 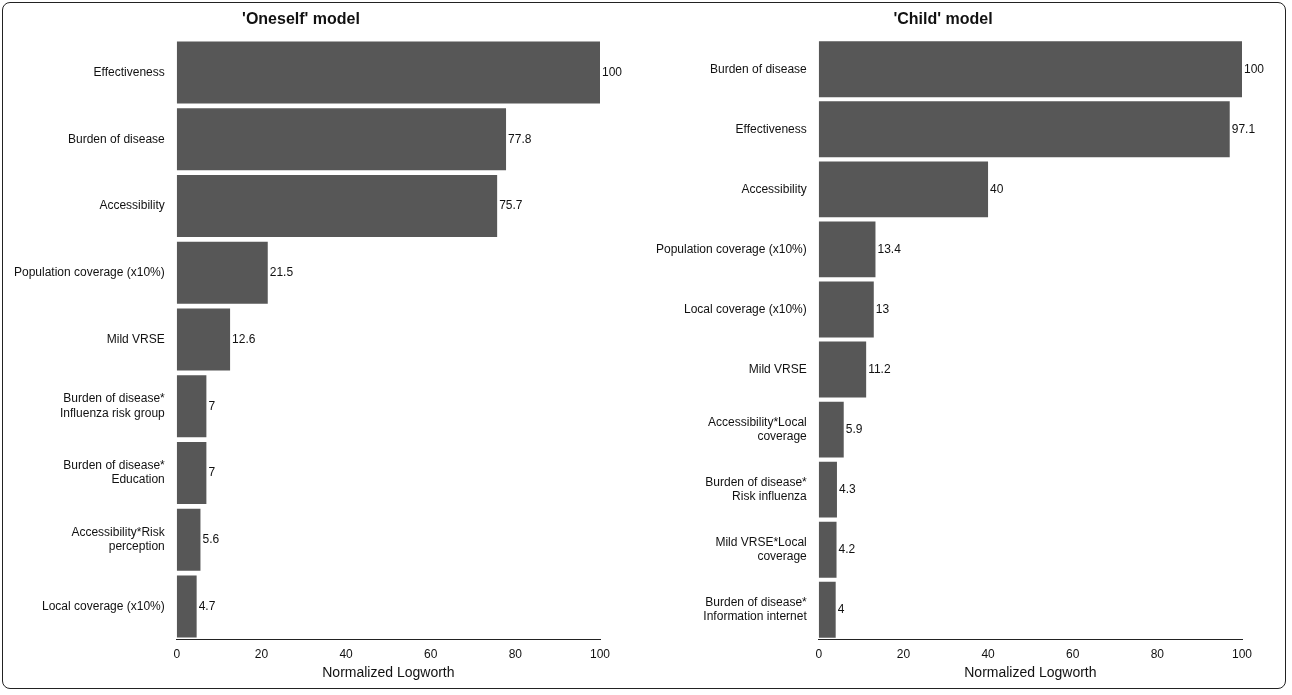 I want to click on chart-title: 'Child' model, so click(x=943, y=19).